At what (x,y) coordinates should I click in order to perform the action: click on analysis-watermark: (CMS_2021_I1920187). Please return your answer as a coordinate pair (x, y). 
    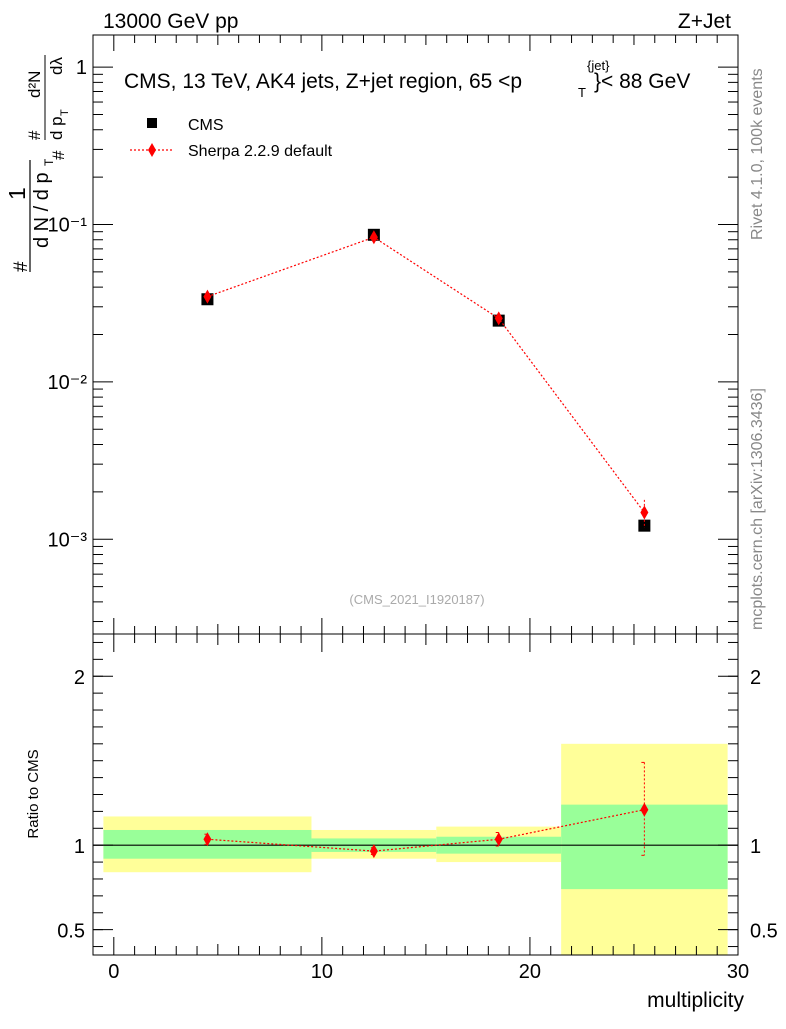
    Looking at the image, I should click on (416, 599).